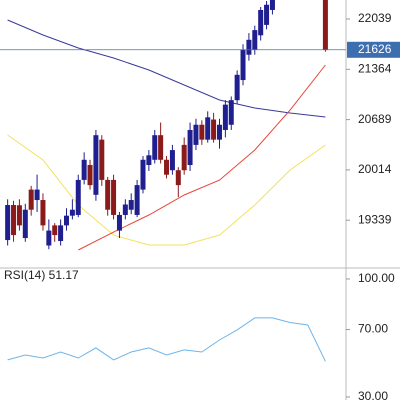 The width and height of the screenshot is (400, 400). I want to click on y-tick-label: 70.00, so click(373, 329).